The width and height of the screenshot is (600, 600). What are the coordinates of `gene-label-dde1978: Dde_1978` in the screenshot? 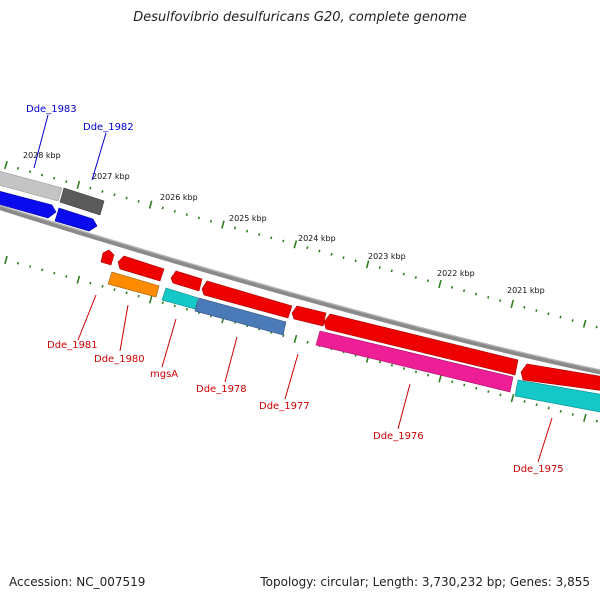 It's located at (221, 389).